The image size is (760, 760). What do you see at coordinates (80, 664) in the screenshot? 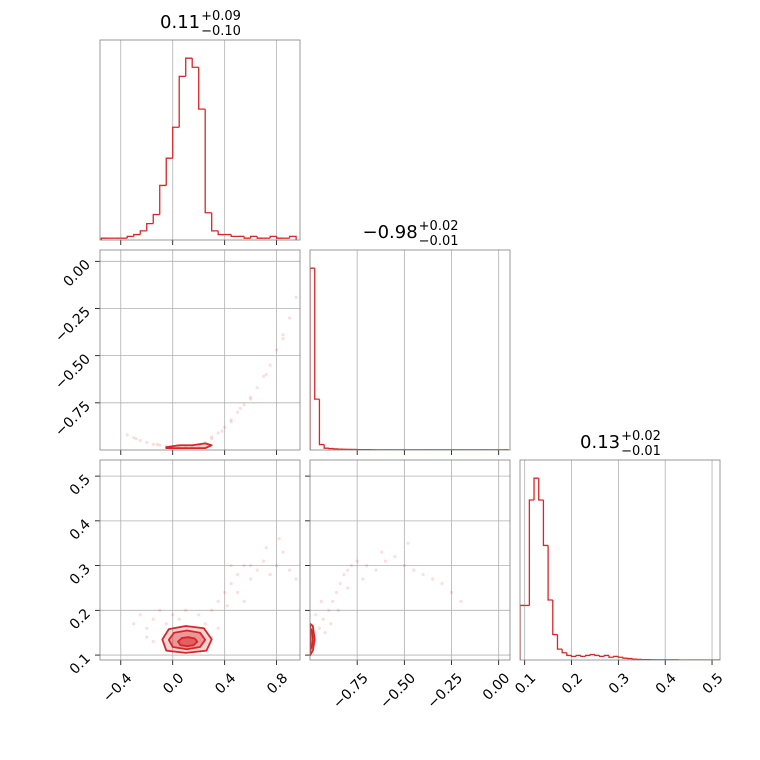
I see `y-tick-label: 0.1` at bounding box center [80, 664].